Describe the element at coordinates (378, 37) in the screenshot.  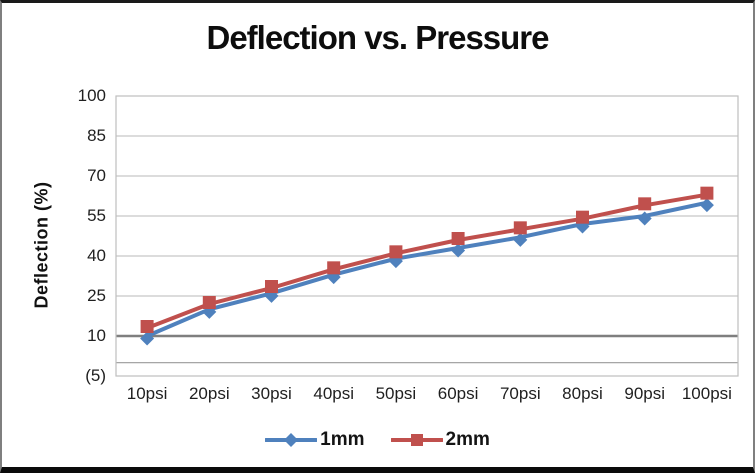
I see `chart-title: Deflection vs. Pressure` at that location.